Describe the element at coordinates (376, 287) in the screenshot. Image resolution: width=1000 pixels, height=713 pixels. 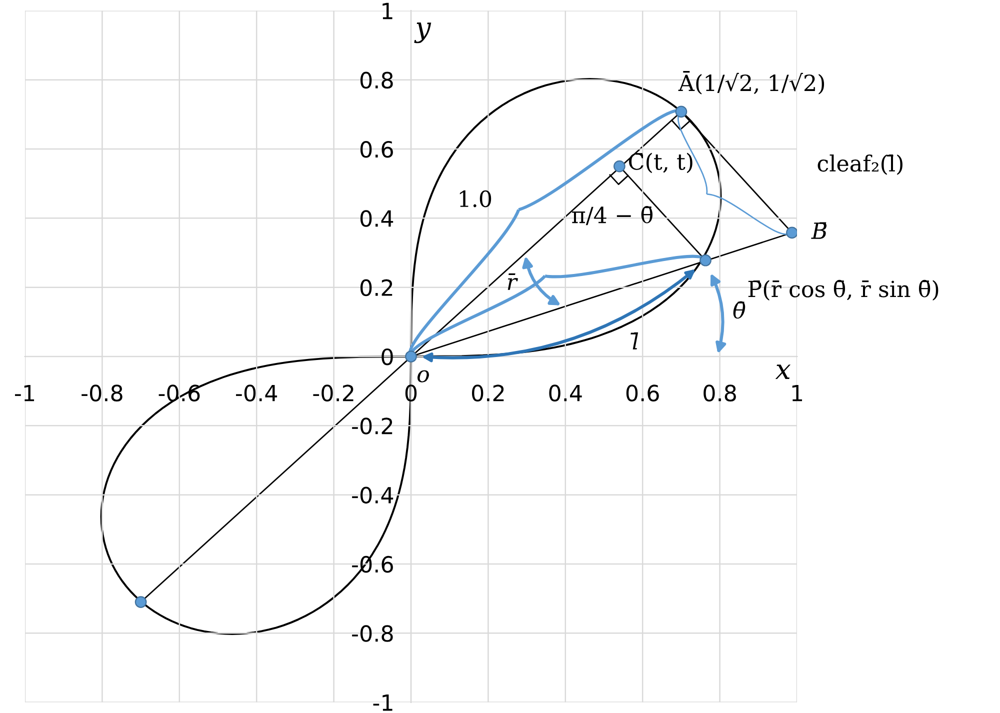
I see `y-tick-label: 0.2` at that location.